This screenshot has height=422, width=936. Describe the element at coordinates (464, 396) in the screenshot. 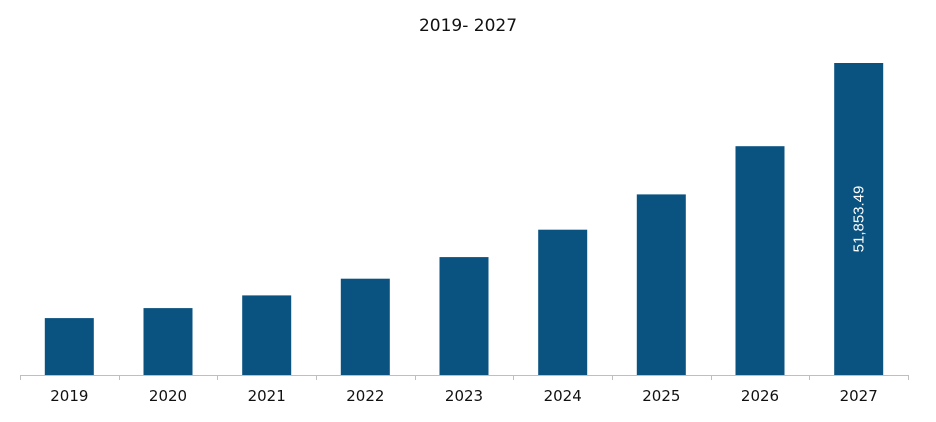

I see `x-tick-label-2023: 2023` at that location.